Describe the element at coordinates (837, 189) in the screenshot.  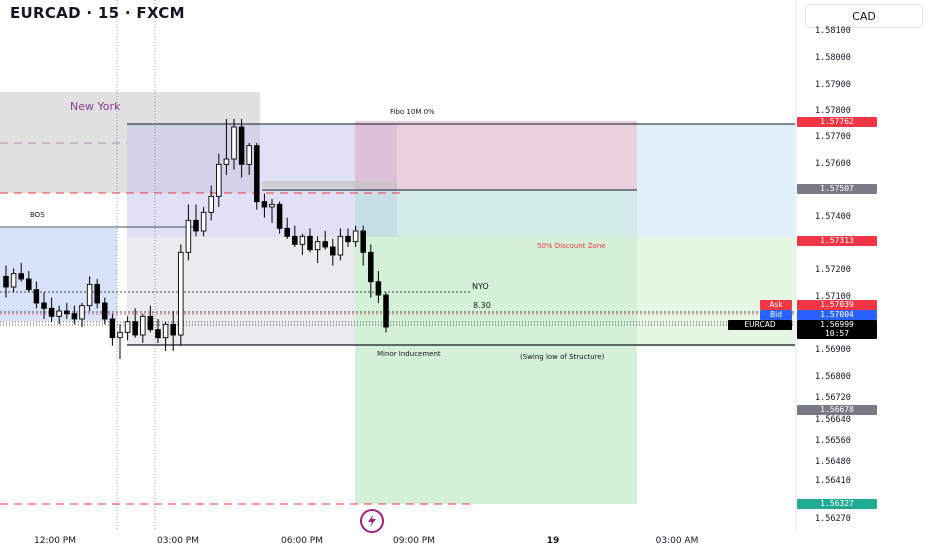
I see `mid-zone-badge: 1.57507` at that location.